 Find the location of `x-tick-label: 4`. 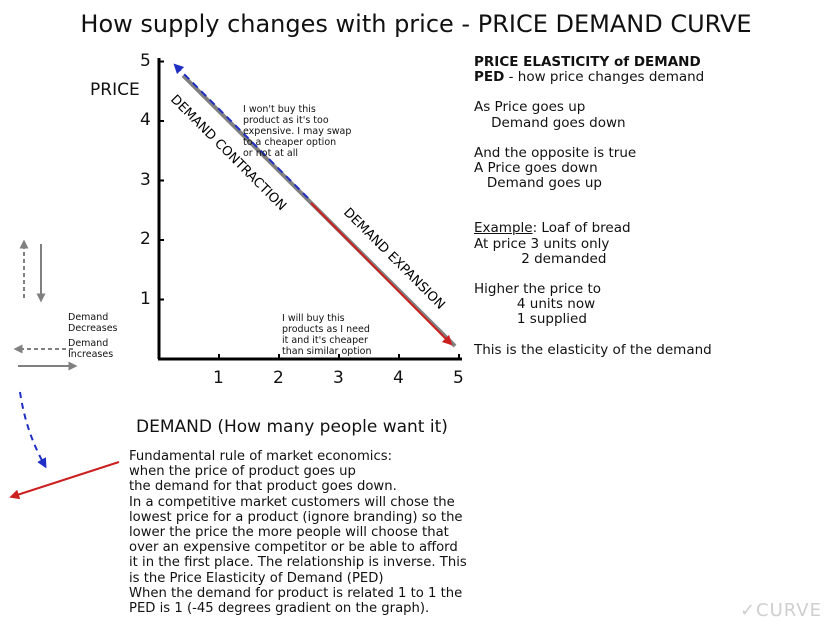

x-tick-label: 4 is located at coordinates (398, 378).